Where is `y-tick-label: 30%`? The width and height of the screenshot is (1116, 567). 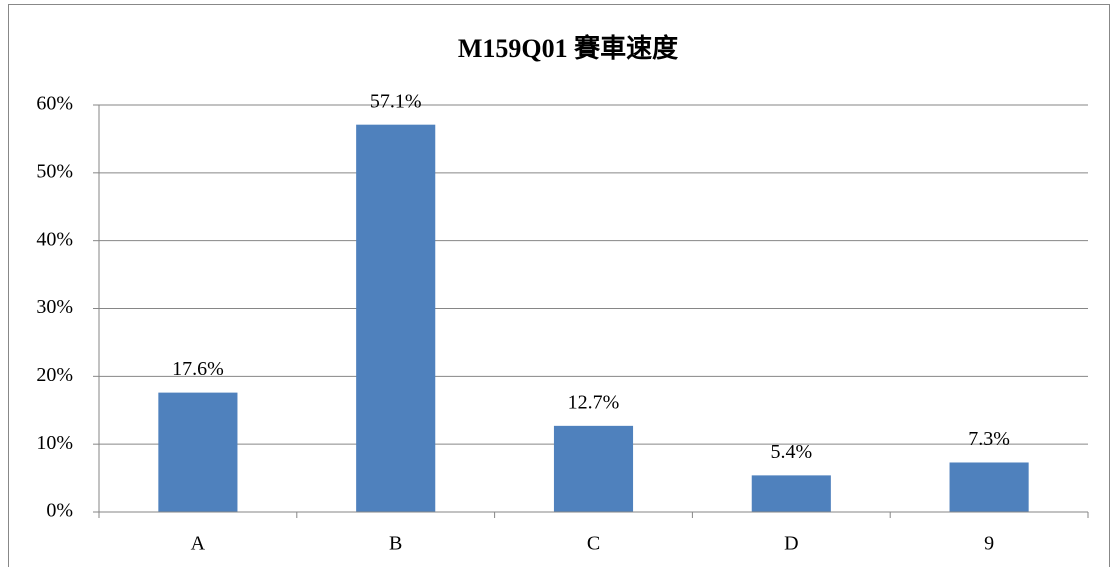 y-tick-label: 30% is located at coordinates (54, 307).